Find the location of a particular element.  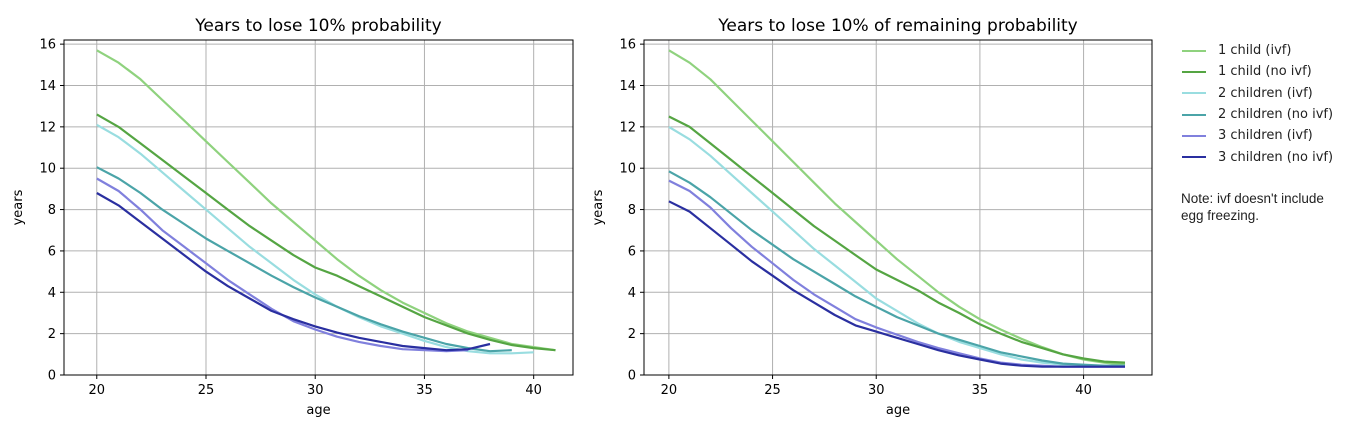

legend-label: 2 children (no ivf) is located at coordinates (1276, 115).